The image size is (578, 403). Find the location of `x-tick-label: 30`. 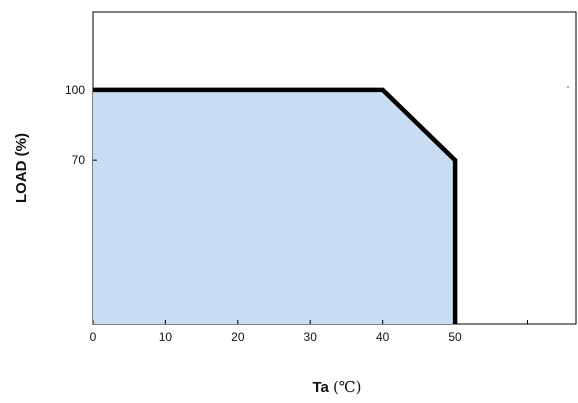

x-tick-label: 30 is located at coordinates (311, 337).